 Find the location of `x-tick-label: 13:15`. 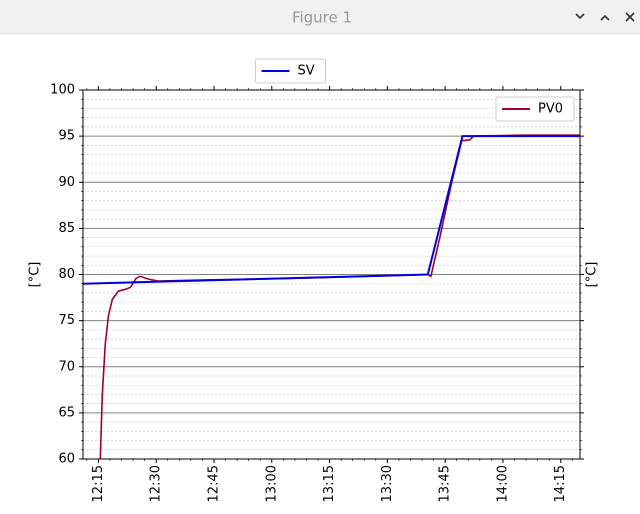

x-tick-label: 13:15 is located at coordinates (329, 483).